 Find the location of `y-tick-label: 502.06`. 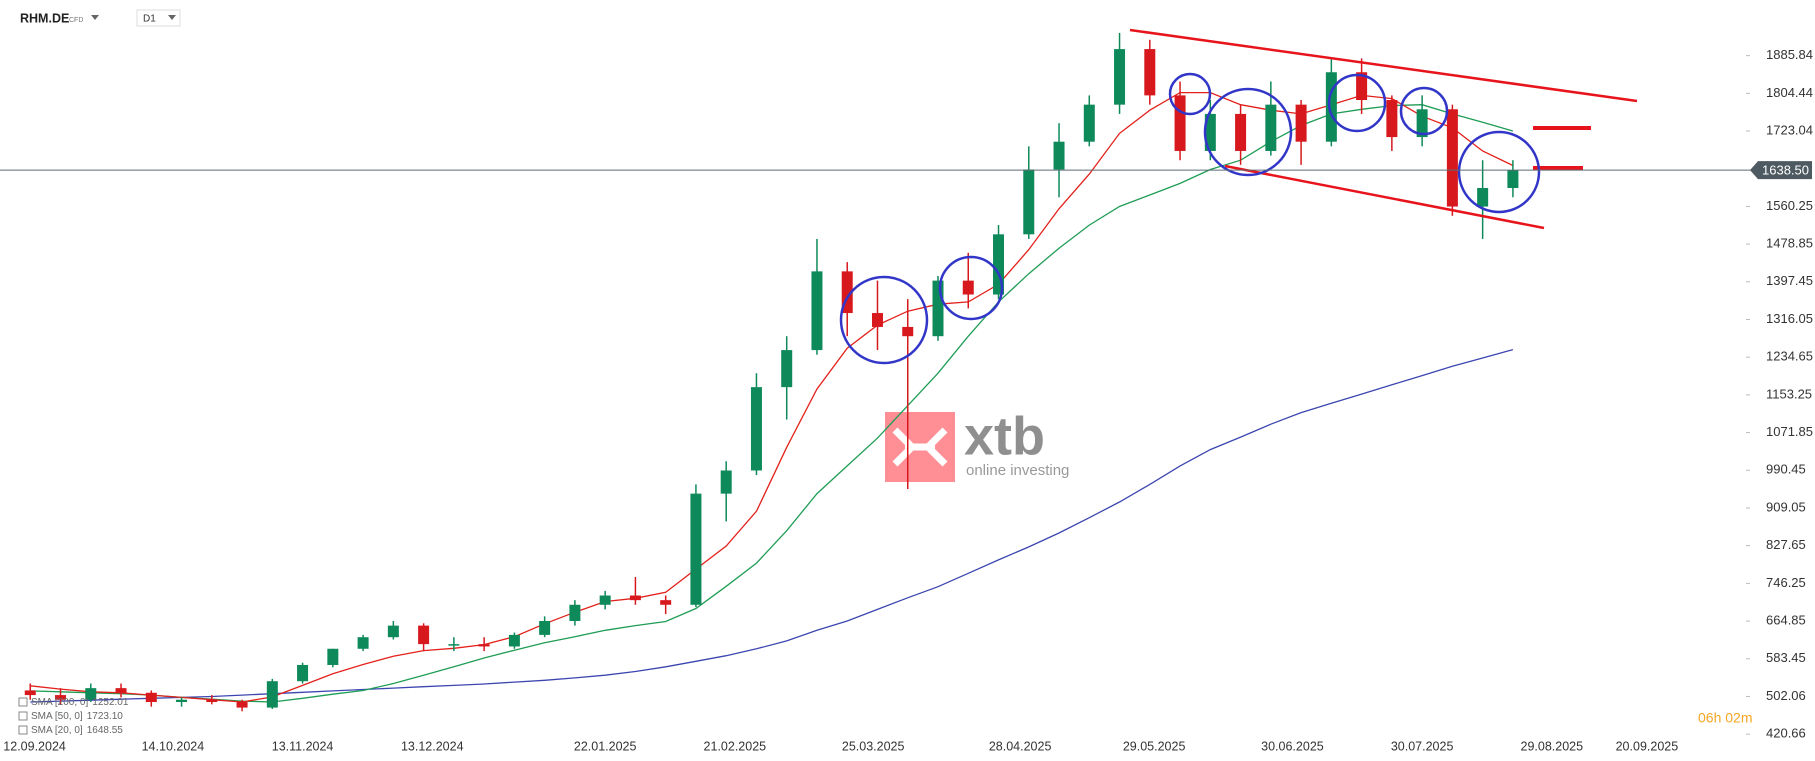

y-tick-label: 502.06 is located at coordinates (1786, 695).